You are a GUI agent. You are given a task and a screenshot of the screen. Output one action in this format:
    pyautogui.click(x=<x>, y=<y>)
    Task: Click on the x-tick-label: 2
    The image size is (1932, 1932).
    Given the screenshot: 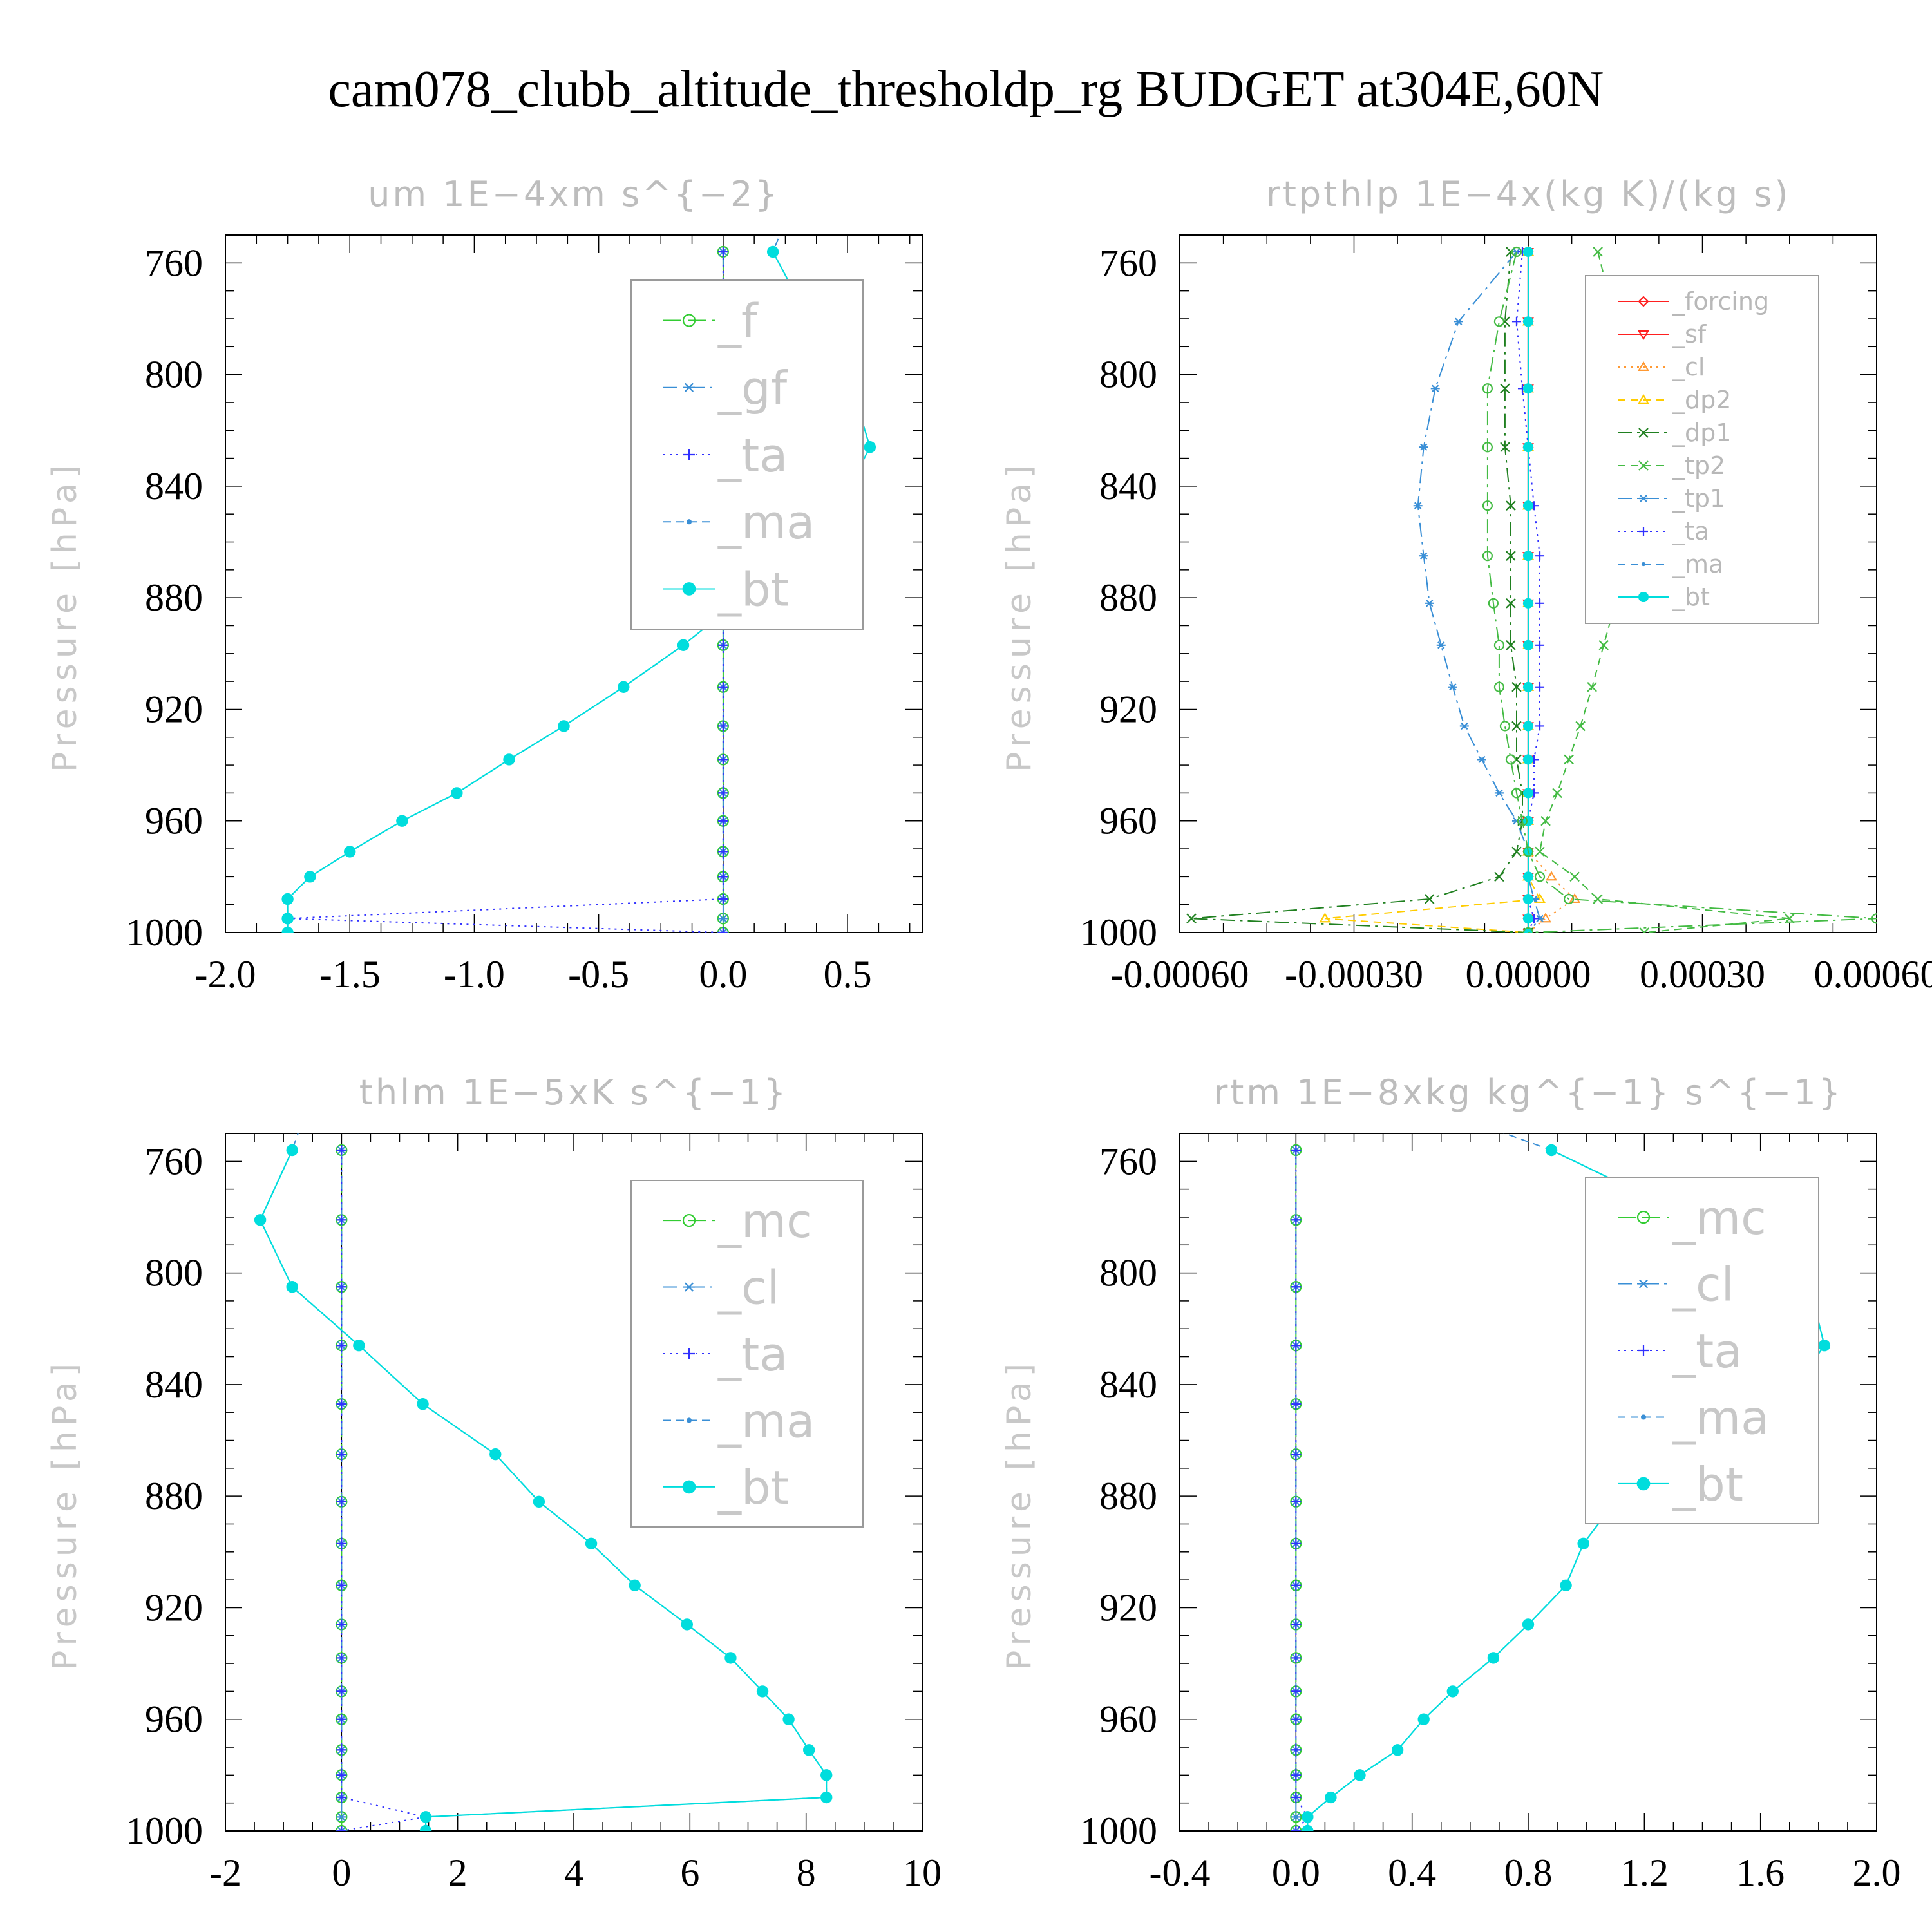 What is the action you would take?
    pyautogui.click(x=458, y=1873)
    